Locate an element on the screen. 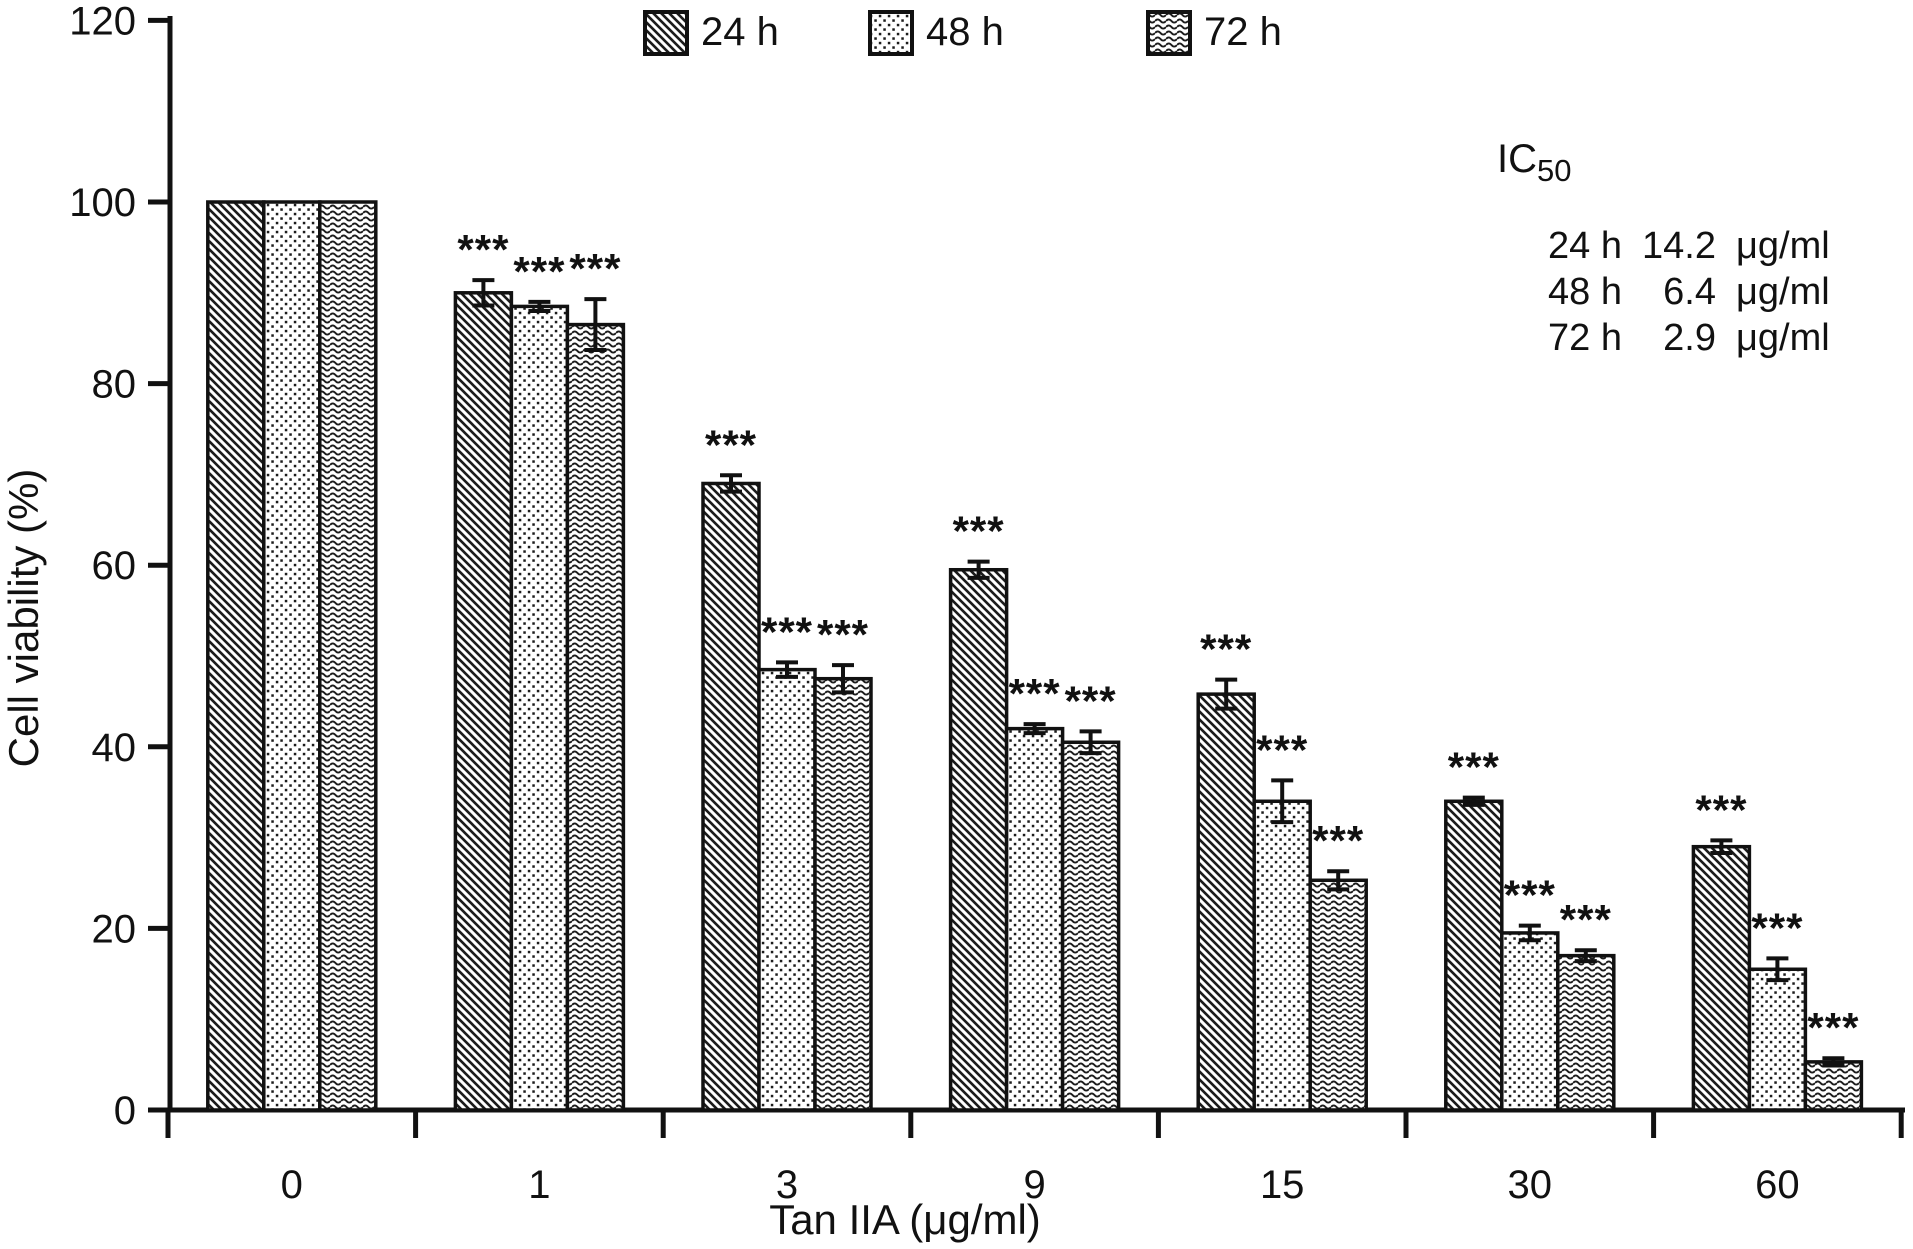 This screenshot has width=1913, height=1249. bar-48h-cat1 is located at coordinates (539, 708).